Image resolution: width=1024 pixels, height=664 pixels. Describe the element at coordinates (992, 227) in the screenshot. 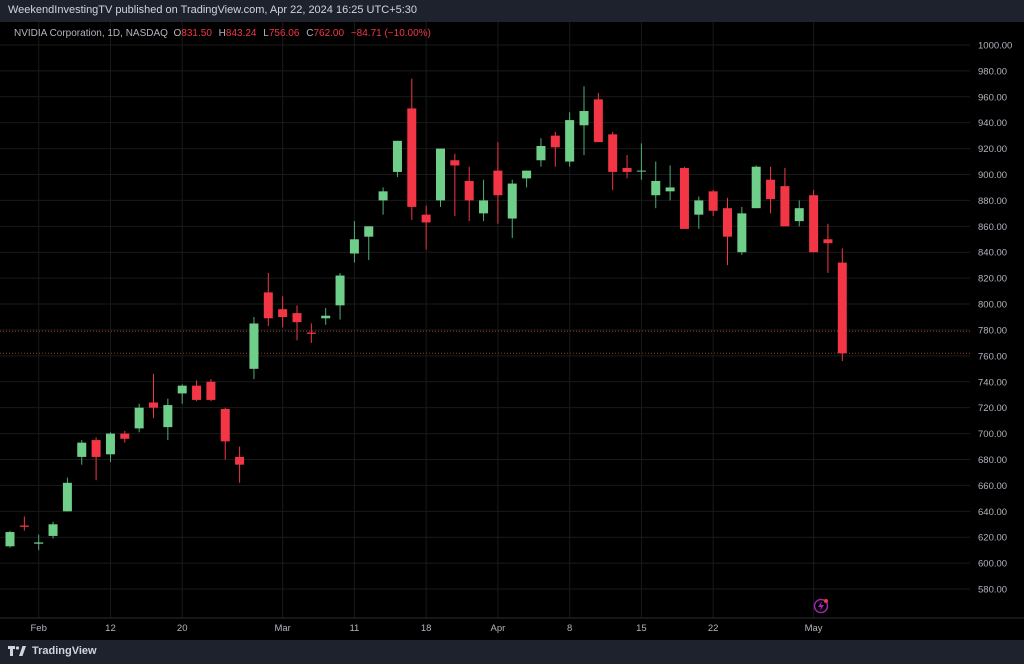

I see `y-tick-label: 860.00` at that location.